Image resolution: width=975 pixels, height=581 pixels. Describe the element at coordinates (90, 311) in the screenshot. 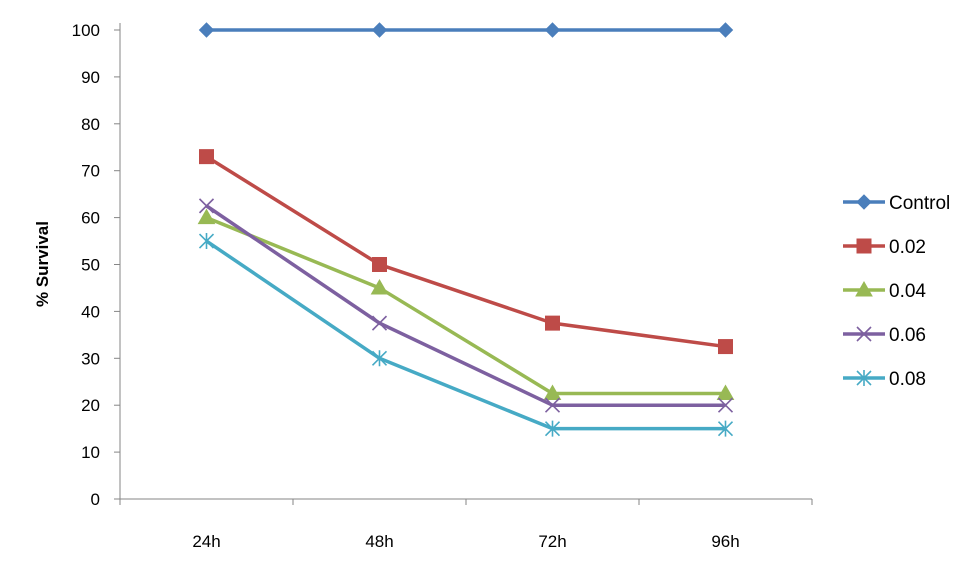

I see `y-tick-label: 40` at that location.